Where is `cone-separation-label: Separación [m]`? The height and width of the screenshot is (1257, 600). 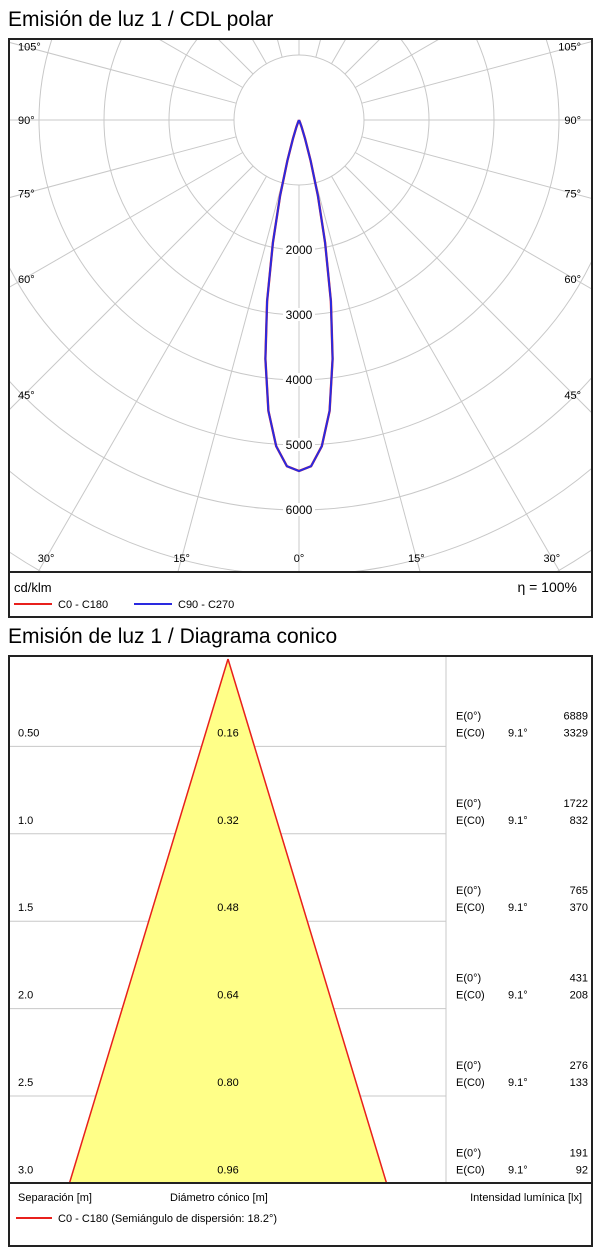 cone-separation-label: Separación [m] is located at coordinates (55, 1198).